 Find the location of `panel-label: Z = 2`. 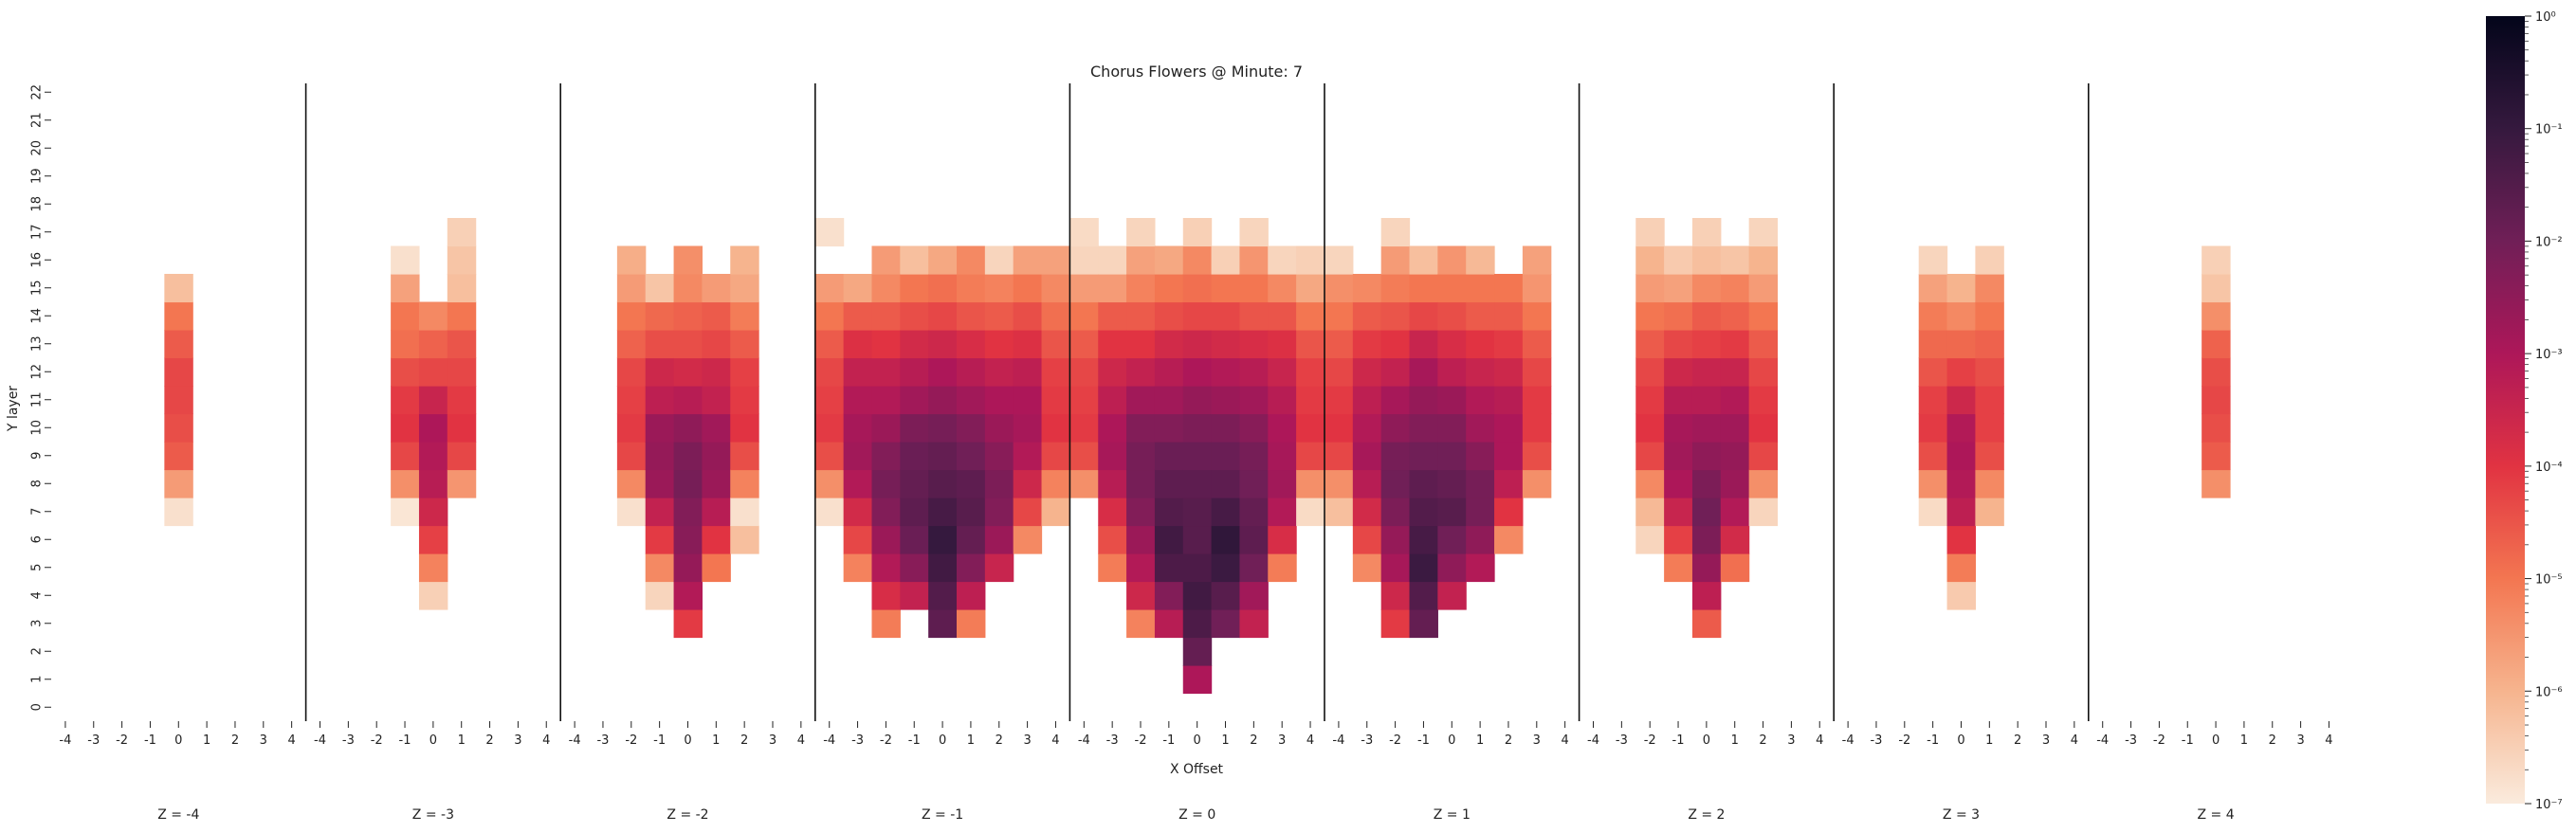

panel-label: Z = 2 is located at coordinates (1706, 815).